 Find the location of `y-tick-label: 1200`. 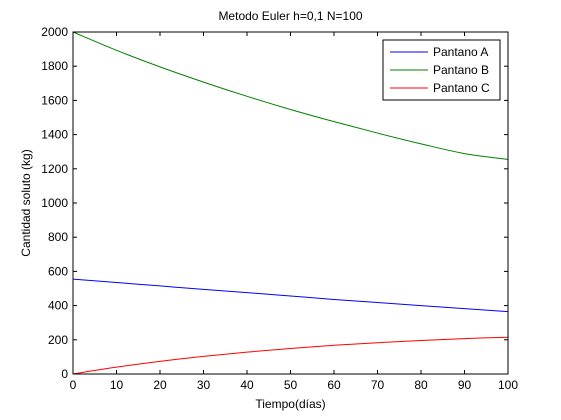

y-tick-label: 1200 is located at coordinates (54, 169).